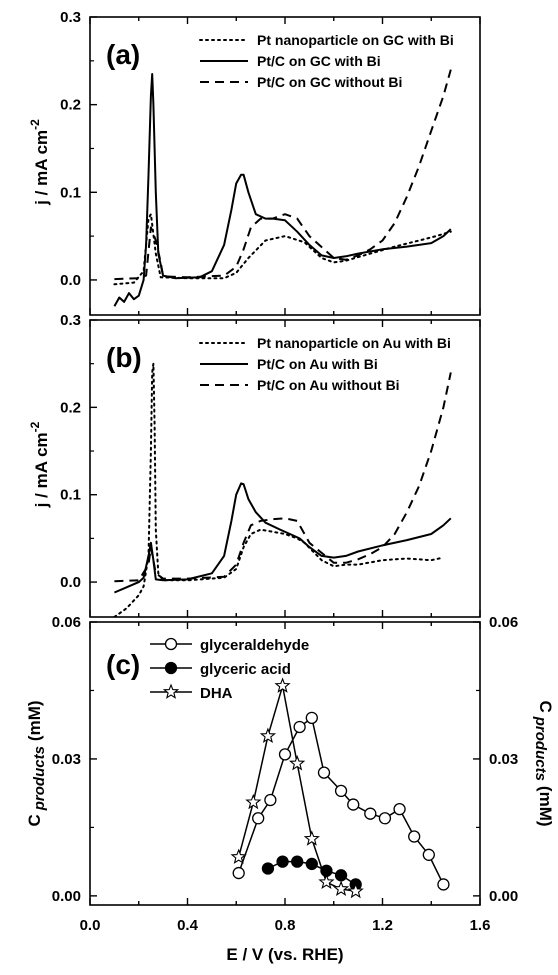 This screenshot has width=558, height=975. Describe the element at coordinates (245, 669) in the screenshot. I see `legend-label: glyceric acid` at that location.